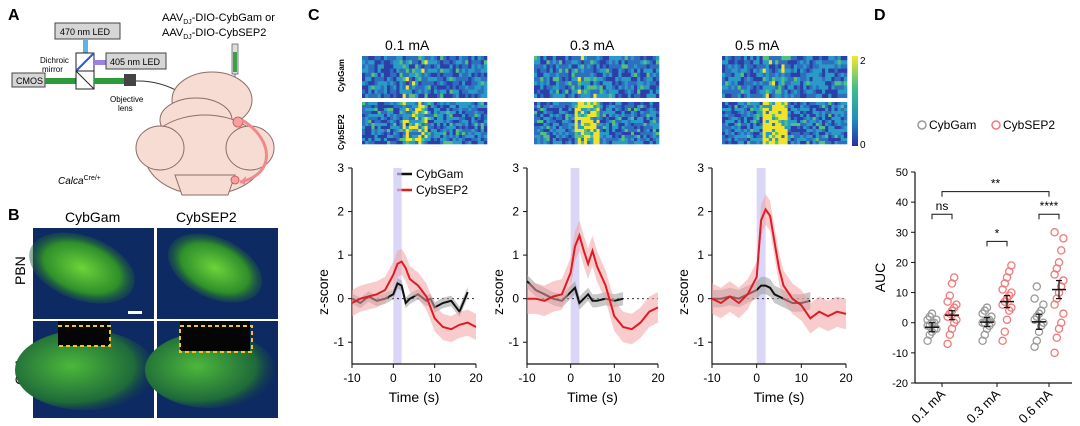  I want to click on x-tick-label: 10, so click(615, 378).